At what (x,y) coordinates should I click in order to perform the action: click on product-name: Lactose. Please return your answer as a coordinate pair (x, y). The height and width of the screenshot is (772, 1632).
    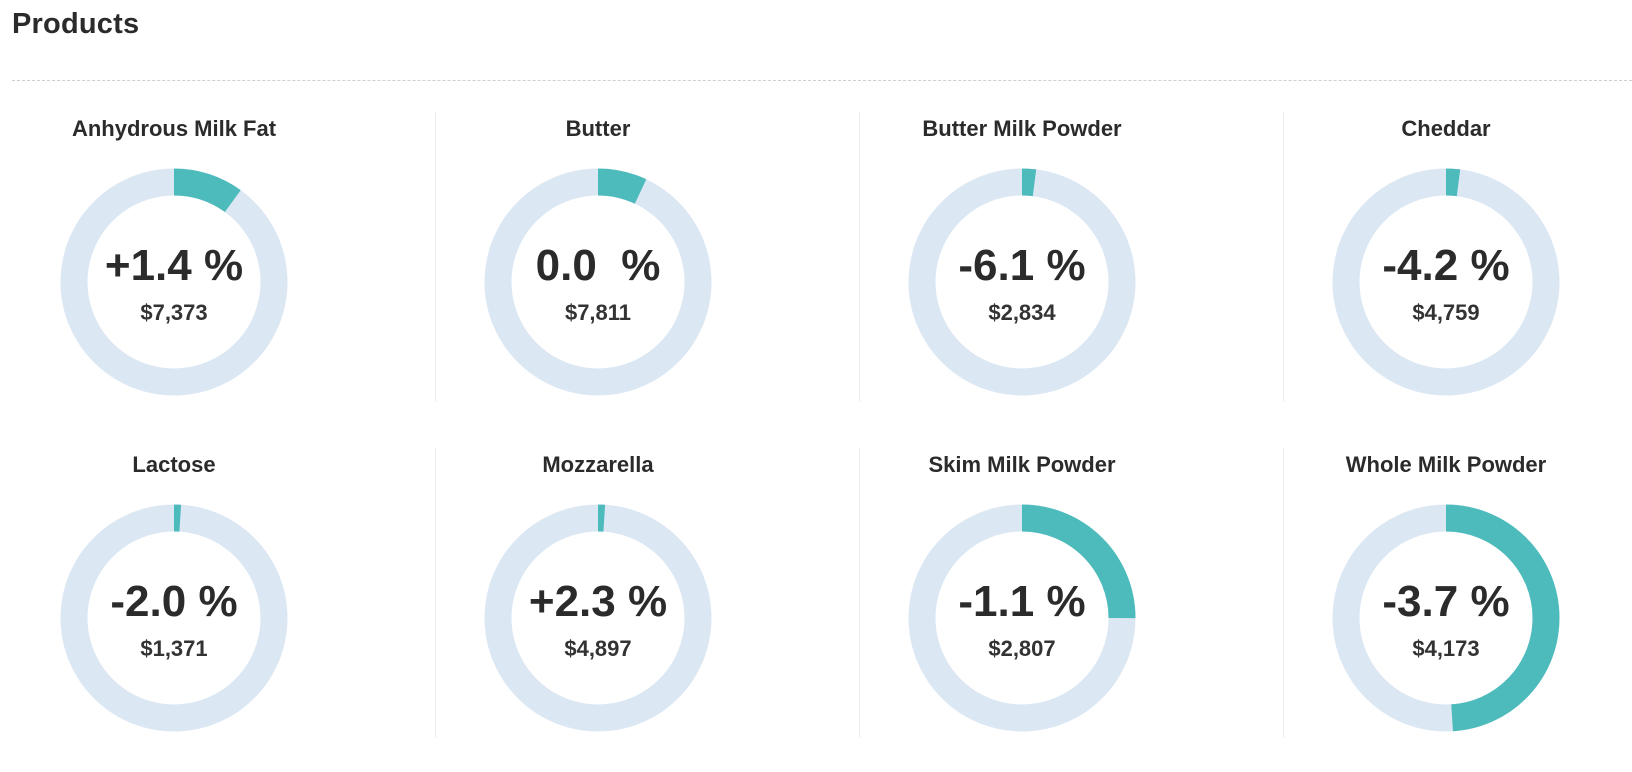
    Looking at the image, I should click on (174, 464).